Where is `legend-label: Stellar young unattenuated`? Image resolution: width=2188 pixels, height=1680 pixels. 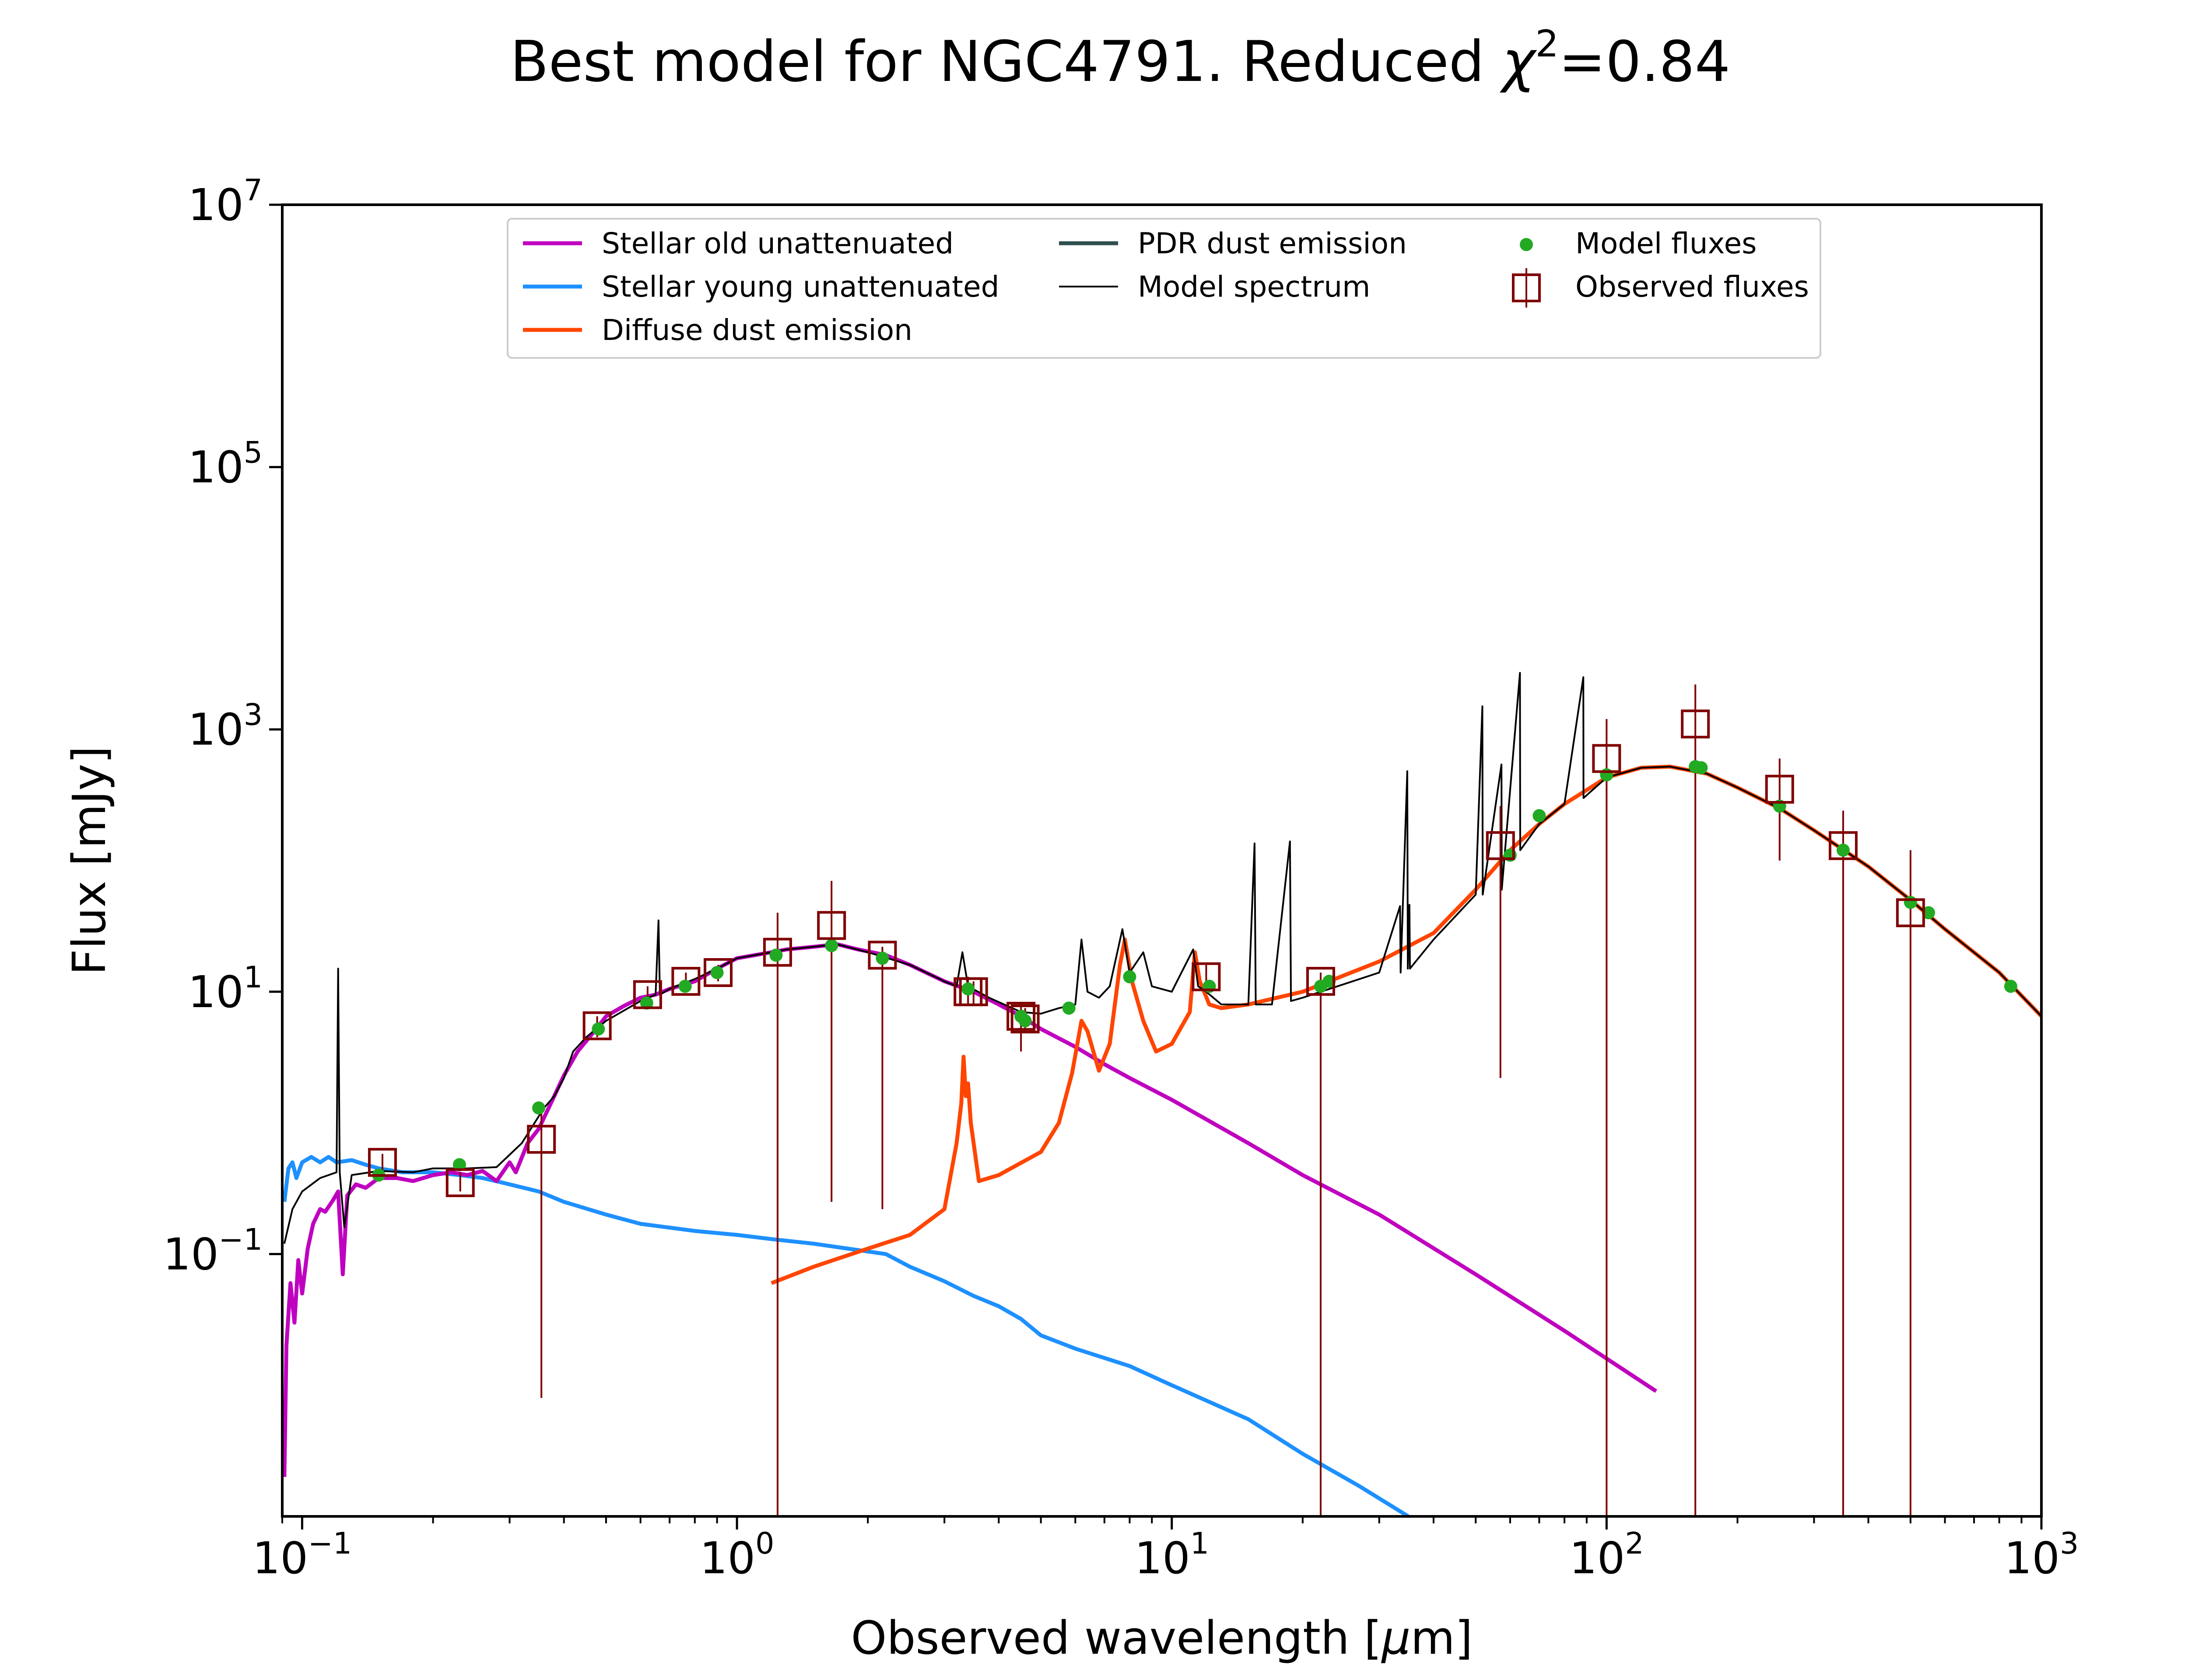
legend-label: Stellar young unattenuated is located at coordinates (800, 287).